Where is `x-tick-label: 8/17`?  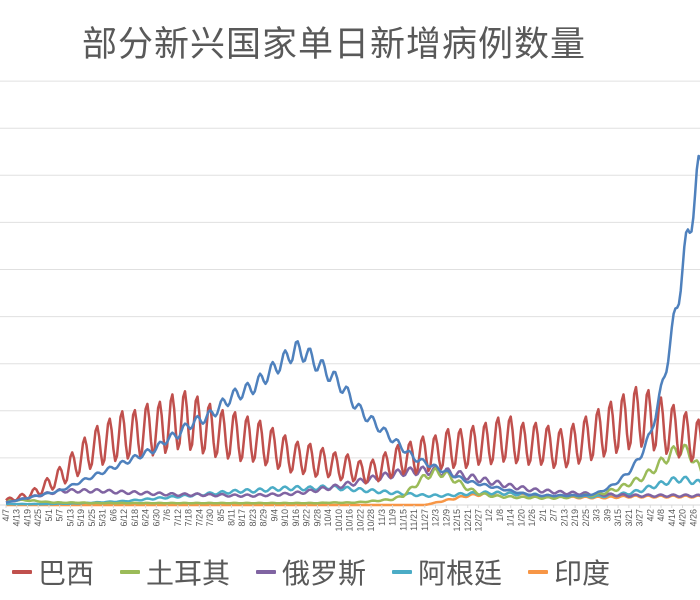
x-tick-label: 8/17 is located at coordinates (242, 518).